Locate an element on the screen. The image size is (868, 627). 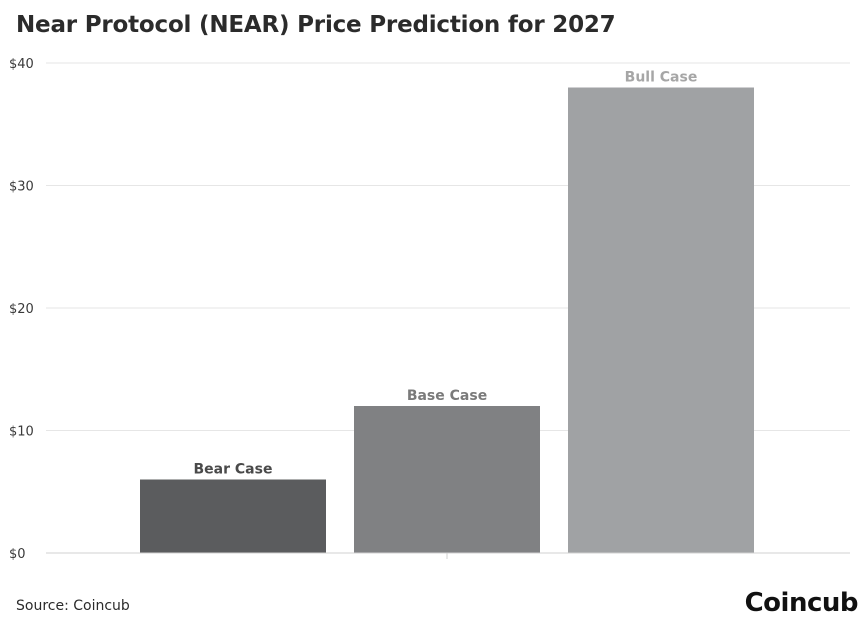
bar-base-case is located at coordinates (447, 479).